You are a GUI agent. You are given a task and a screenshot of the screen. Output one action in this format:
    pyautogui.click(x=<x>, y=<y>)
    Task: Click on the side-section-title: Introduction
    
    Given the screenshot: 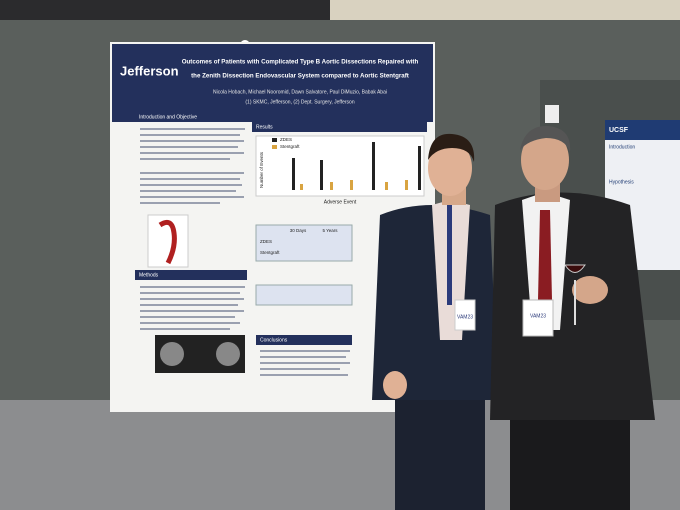 What is the action you would take?
    pyautogui.click(x=622, y=147)
    